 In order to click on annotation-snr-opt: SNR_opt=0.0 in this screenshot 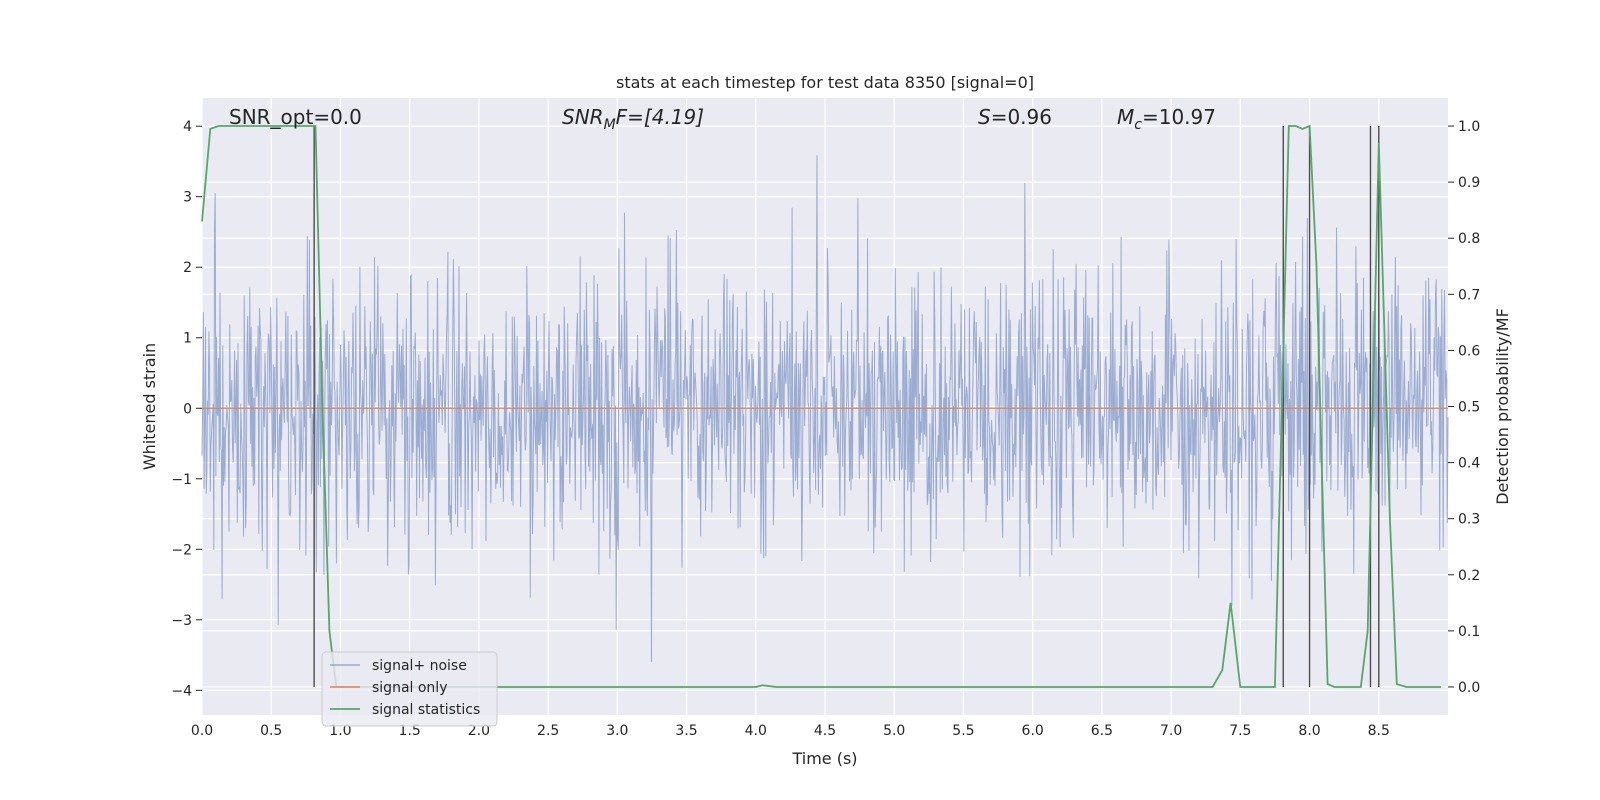, I will do `click(295, 117)`.